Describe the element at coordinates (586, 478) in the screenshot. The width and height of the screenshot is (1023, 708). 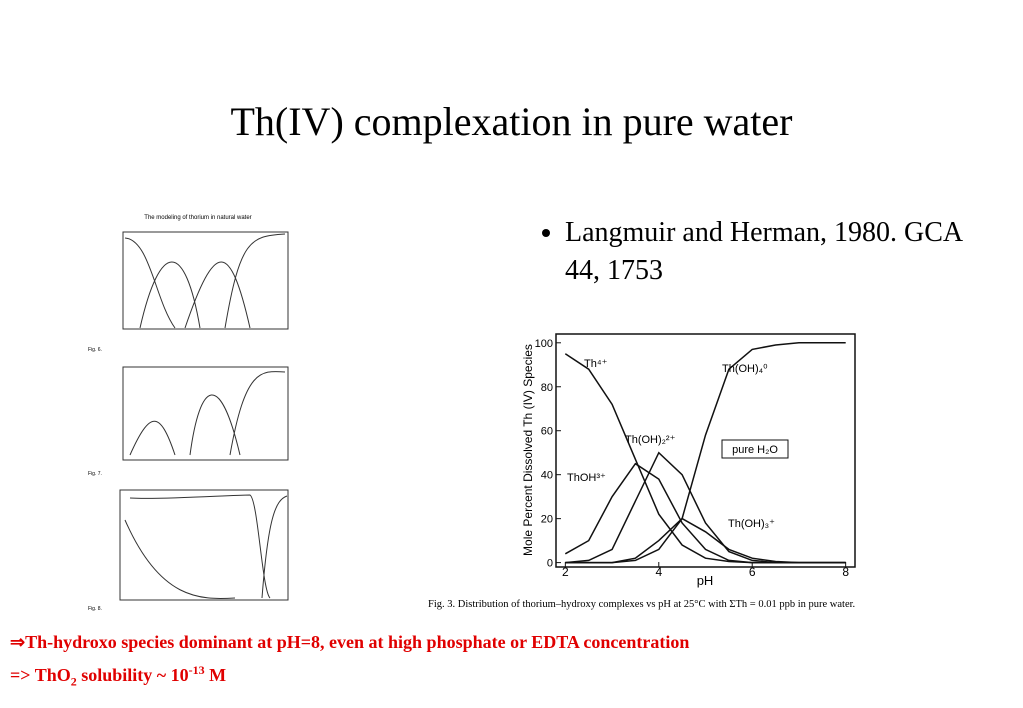
I see `series-label: ThOH³⁺` at that location.